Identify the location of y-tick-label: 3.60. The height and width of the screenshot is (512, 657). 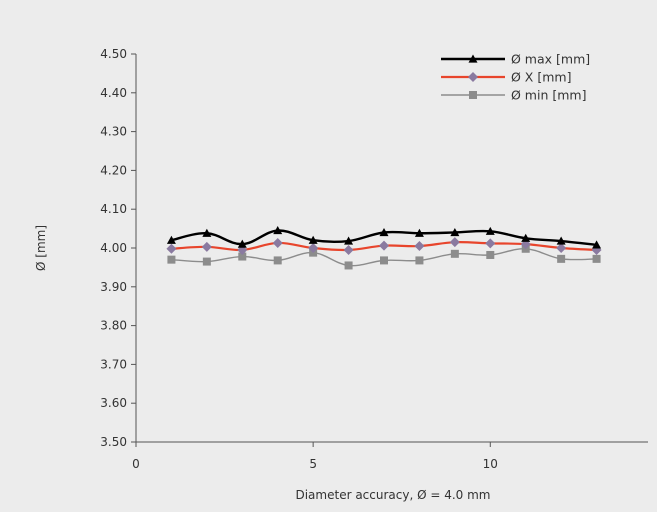
(113, 403).